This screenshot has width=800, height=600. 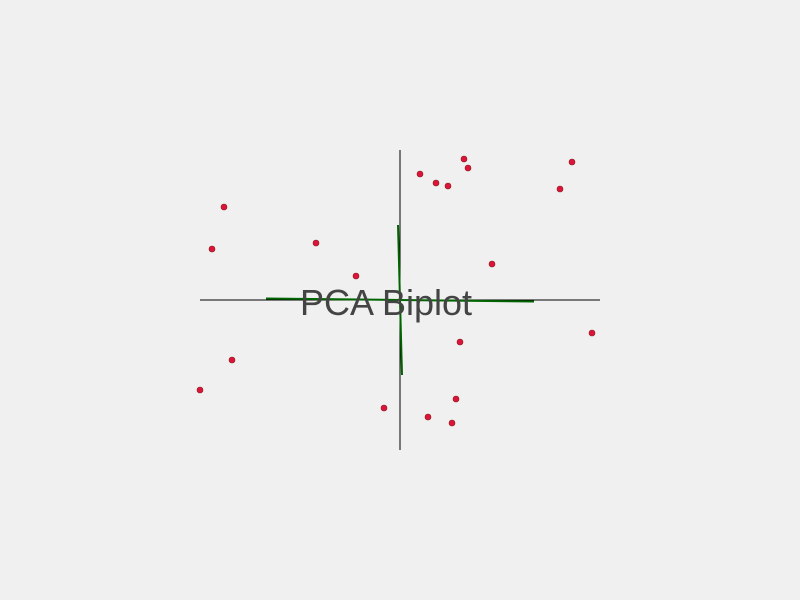 I want to click on chart-title: PCA Biplot, so click(x=386, y=302).